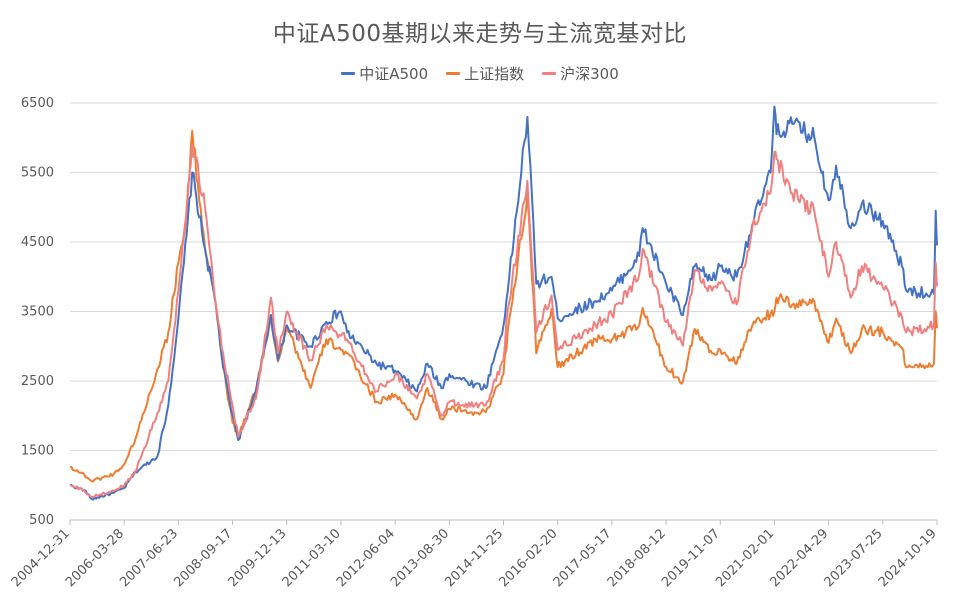 This screenshot has width=960, height=613. Describe the element at coordinates (453, 73) in the screenshot. I see `legend-swatch-shanghai` at that location.